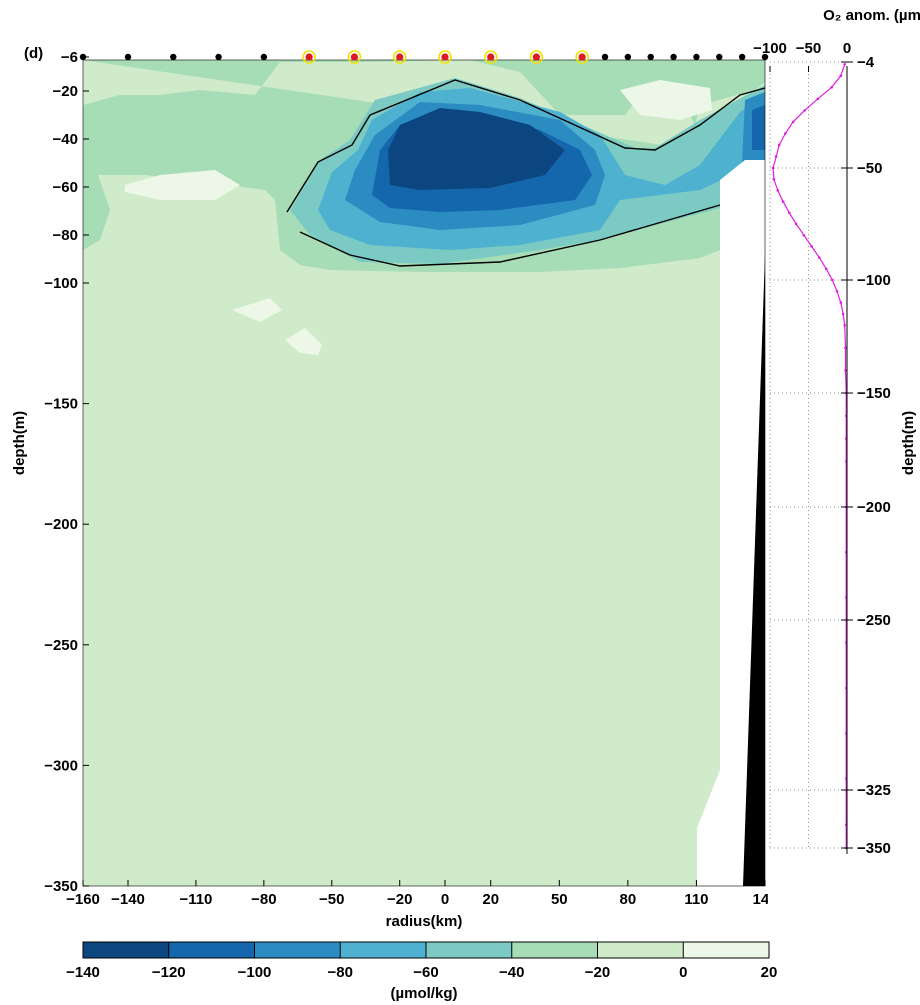 The image size is (920, 1005). Describe the element at coordinates (511, 972) in the screenshot. I see `colorbar-tick-label: −40` at that location.